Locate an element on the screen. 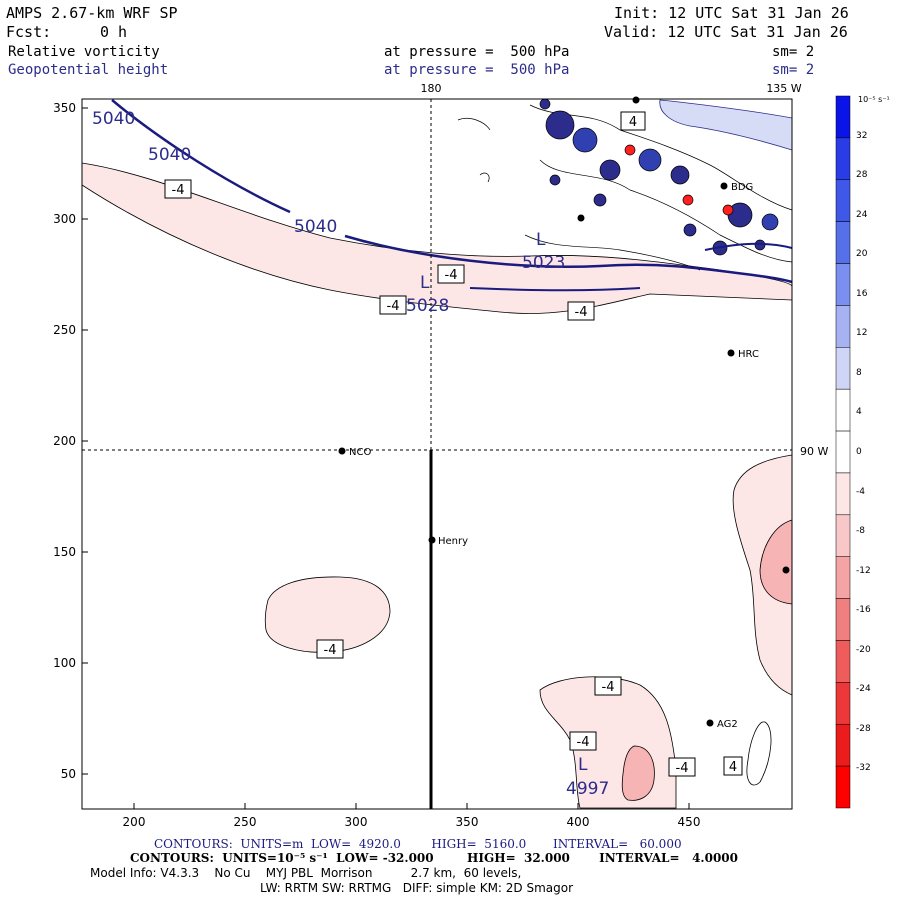  x-tick-label: 450 is located at coordinates (689, 822).